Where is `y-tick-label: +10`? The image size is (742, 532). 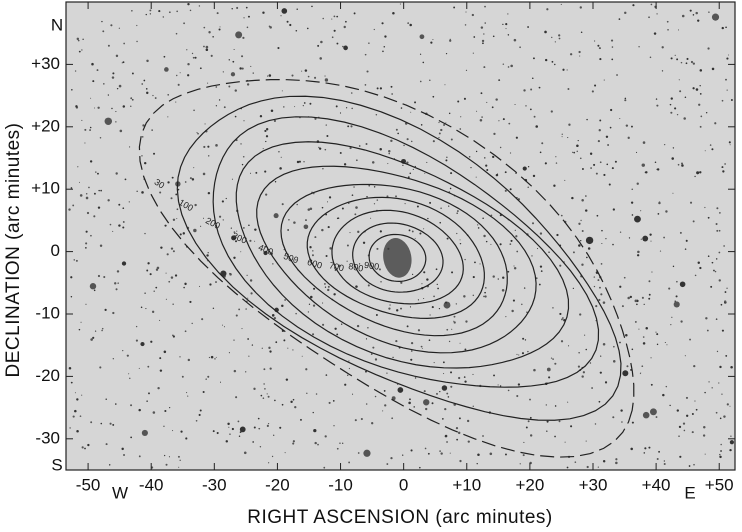 y-tick-label: +10 is located at coordinates (45, 188).